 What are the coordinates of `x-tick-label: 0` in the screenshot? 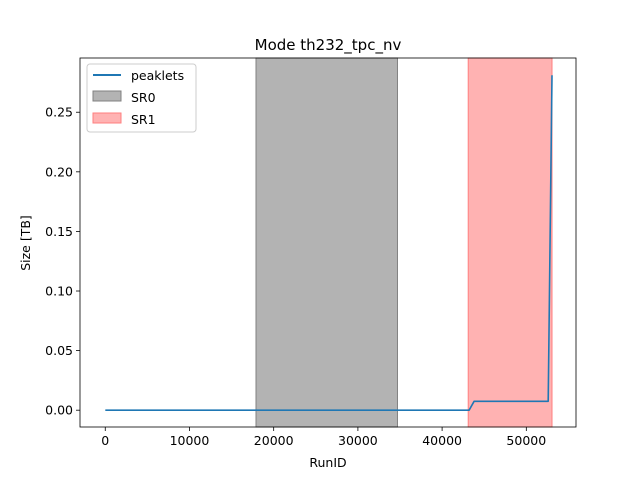 It's located at (105, 440).